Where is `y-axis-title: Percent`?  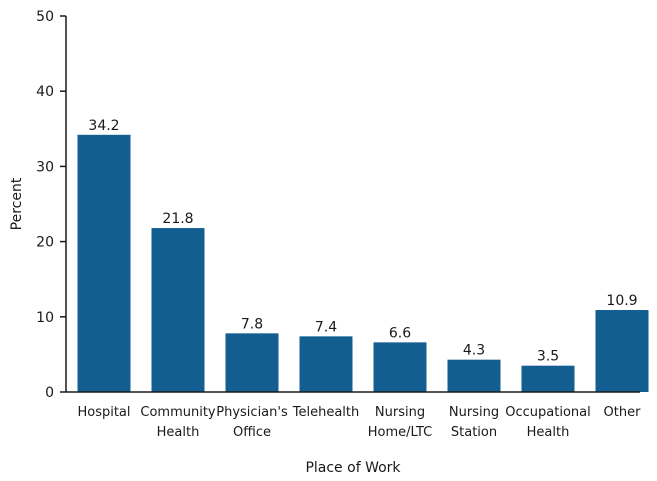 y-axis-title: Percent is located at coordinates (17, 203).